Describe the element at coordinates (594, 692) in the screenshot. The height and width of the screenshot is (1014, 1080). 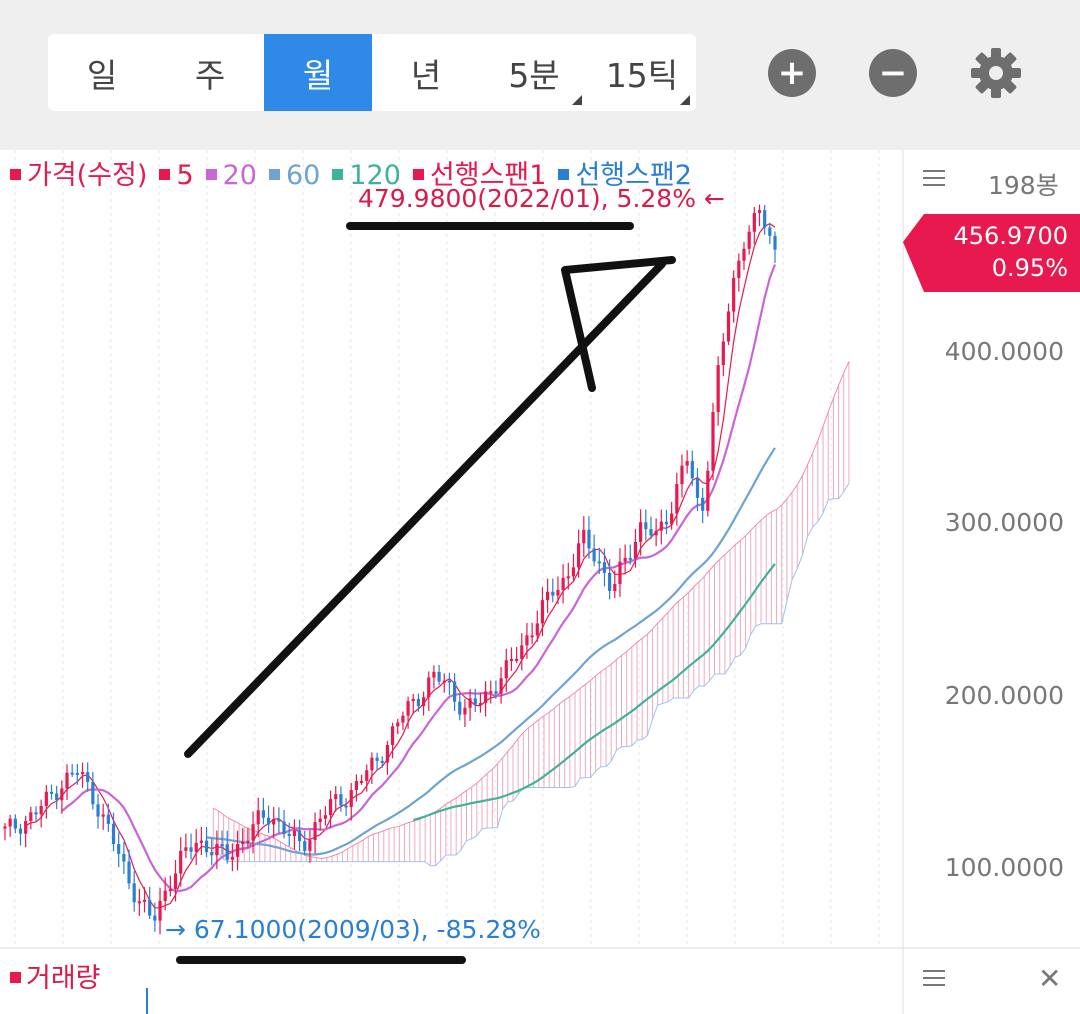
I see `ma120-line` at that location.